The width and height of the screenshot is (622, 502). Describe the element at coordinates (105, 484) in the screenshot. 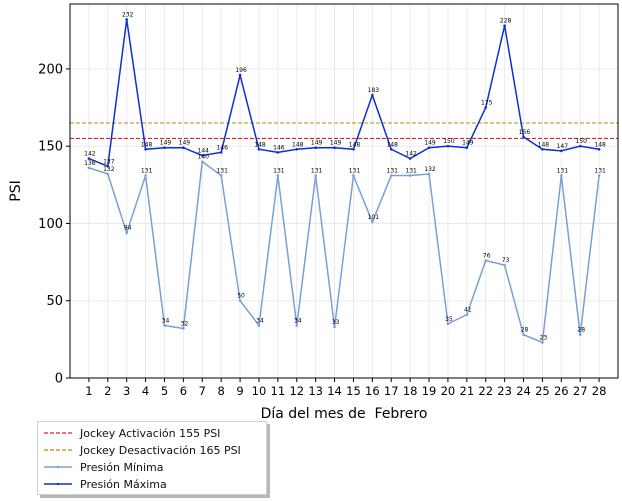

I see `legend-item-max: Presión Máxima` at that location.